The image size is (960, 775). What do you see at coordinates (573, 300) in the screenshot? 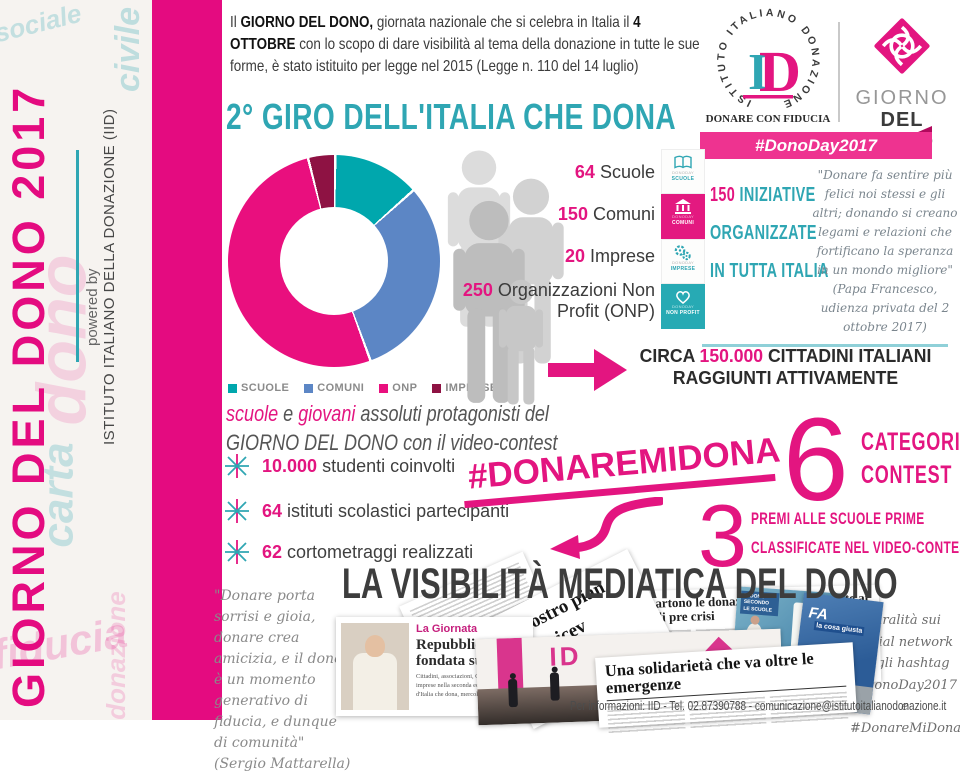
I see `stat-label: Organizzazioni Non Profit (ONP)` at bounding box center [573, 300].